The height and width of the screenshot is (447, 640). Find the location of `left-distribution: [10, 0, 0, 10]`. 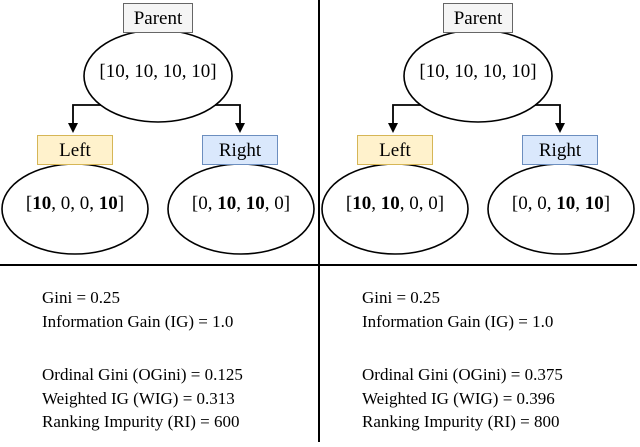

left-distribution: [10, 0, 0, 10] is located at coordinates (75, 203).